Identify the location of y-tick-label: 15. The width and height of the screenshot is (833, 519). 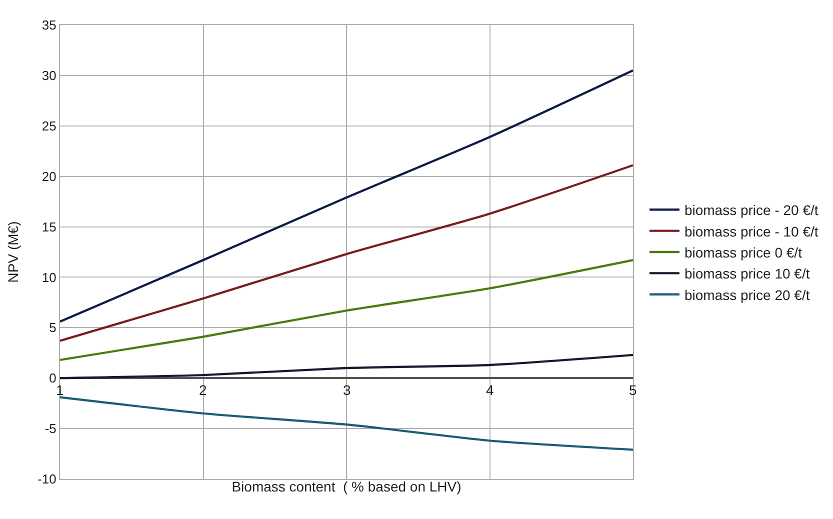
(49, 226).